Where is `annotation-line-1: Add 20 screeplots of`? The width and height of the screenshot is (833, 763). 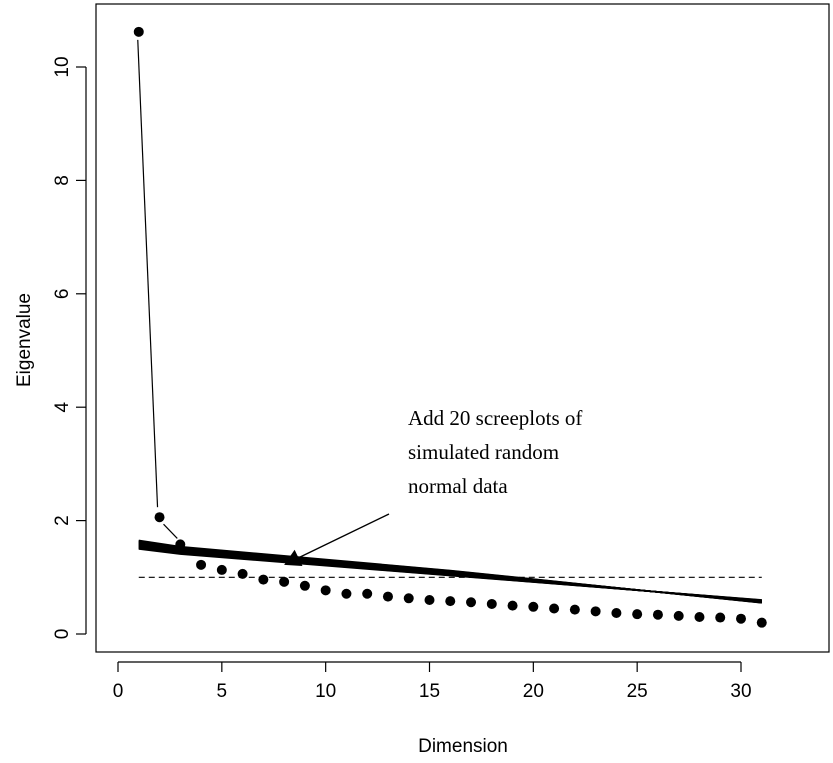 annotation-line-1: Add 20 screeplots of is located at coordinates (495, 418).